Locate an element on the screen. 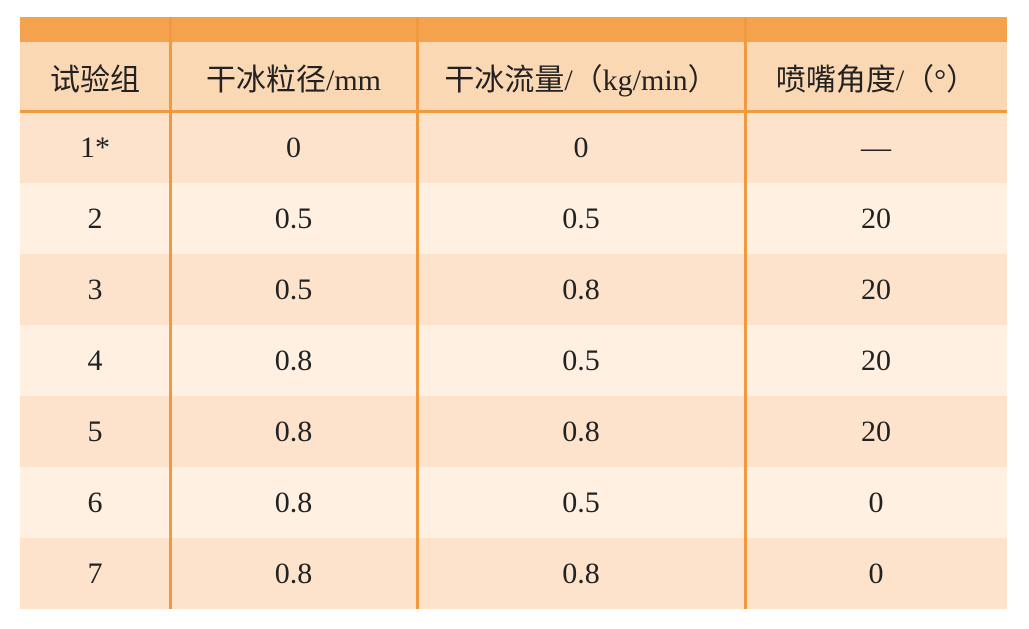 The height and width of the screenshot is (629, 1029). table-cell: 7 is located at coordinates (95, 573).